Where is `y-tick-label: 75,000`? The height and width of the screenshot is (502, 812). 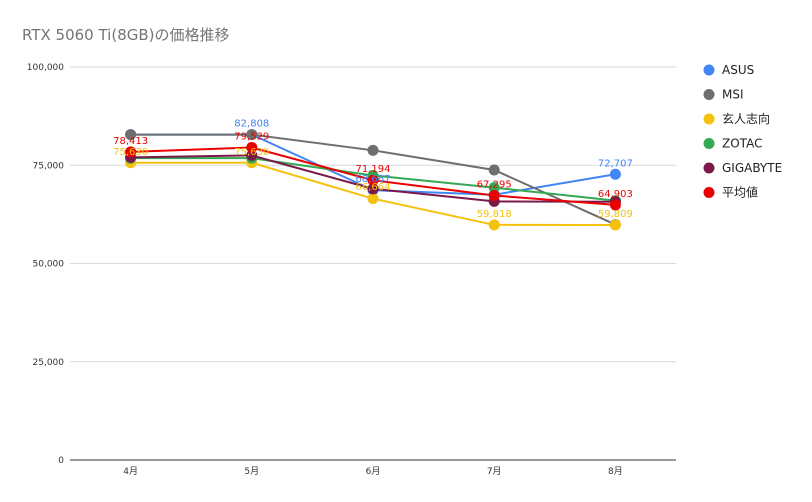 y-tick-label: 75,000 is located at coordinates (49, 166).